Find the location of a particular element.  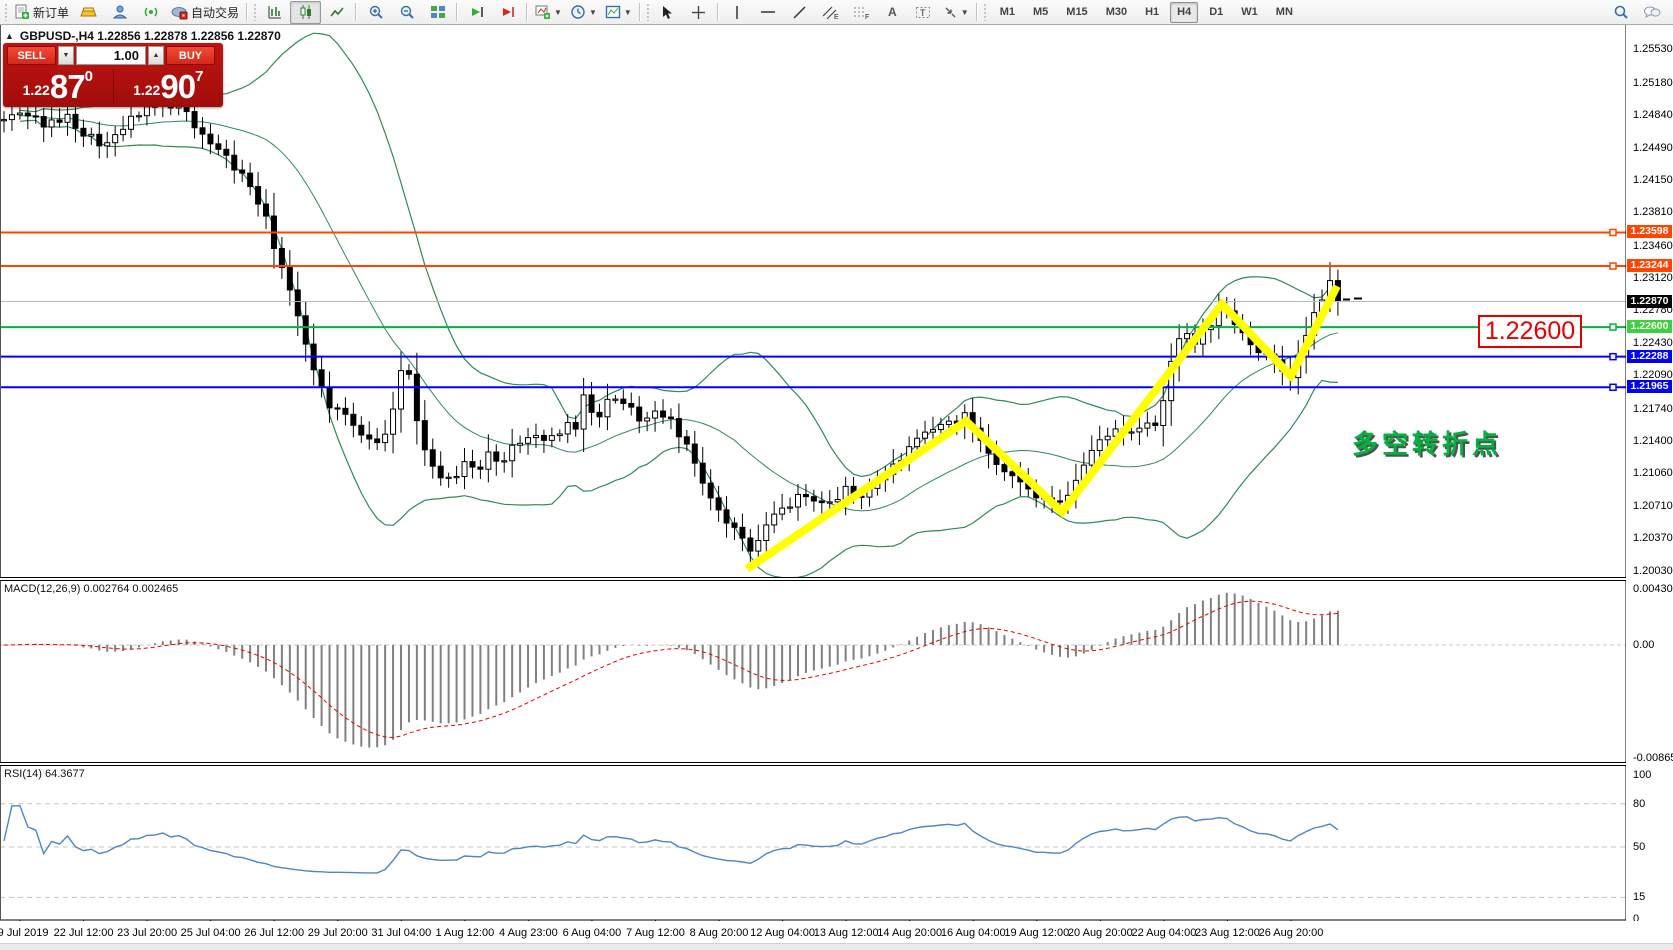

templates-icon is located at coordinates (613, 12).